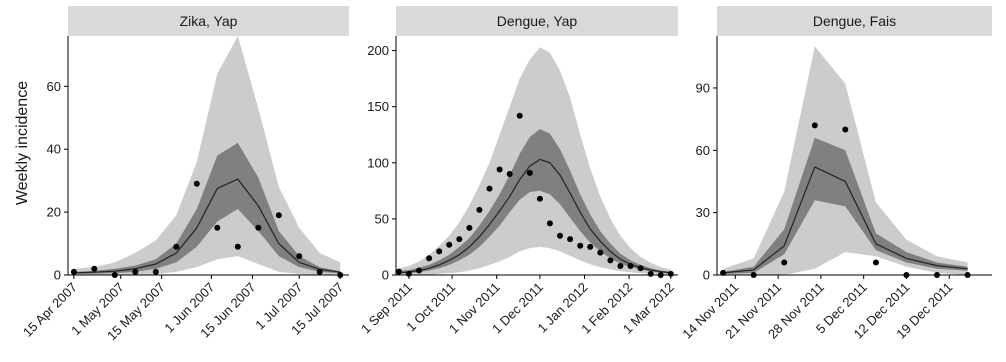 The width and height of the screenshot is (1006, 362). I want to click on y-axis-title: Weekly incidence, so click(22, 143).